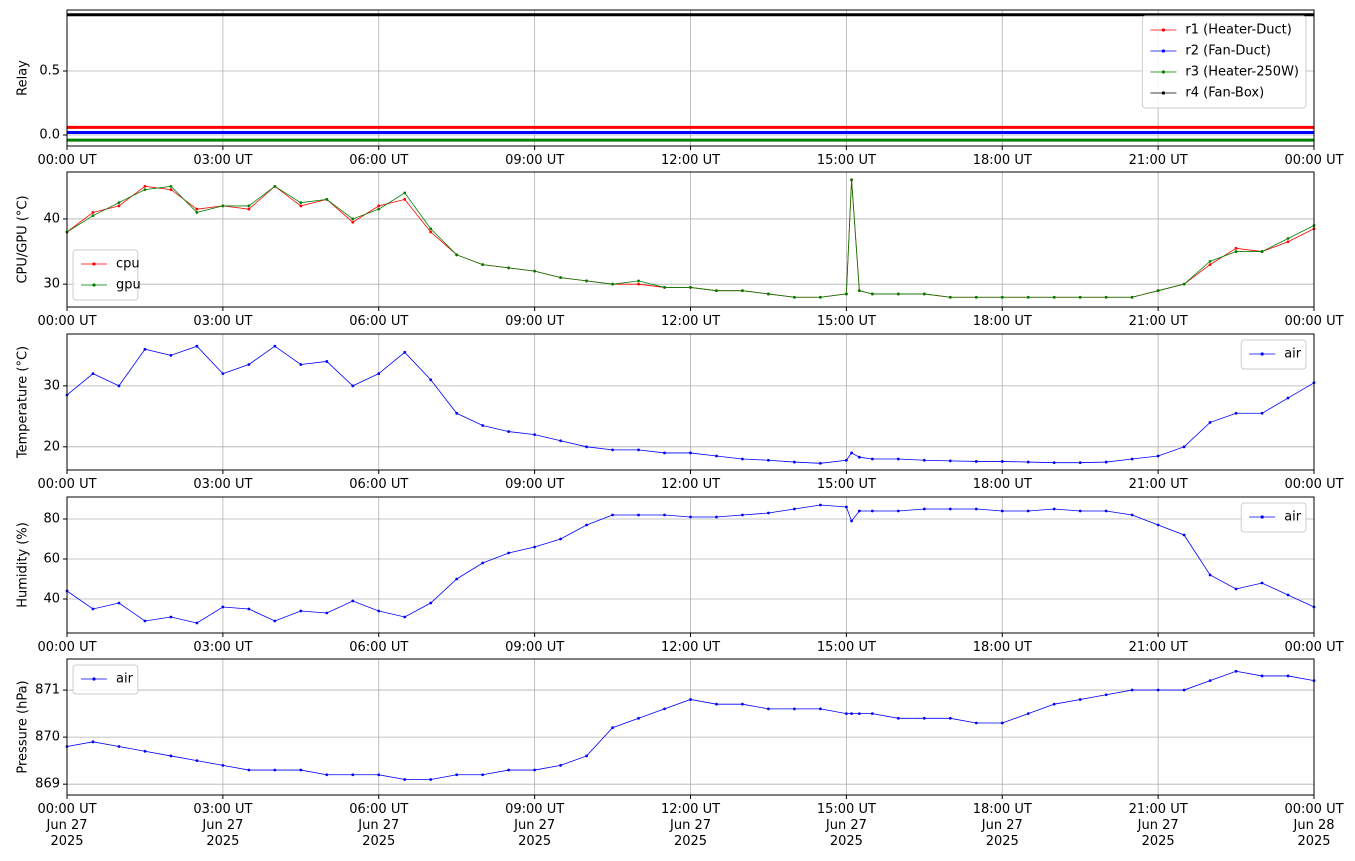 The height and width of the screenshot is (861, 1355). I want to click on y-axis-title: Relay, so click(23, 78).